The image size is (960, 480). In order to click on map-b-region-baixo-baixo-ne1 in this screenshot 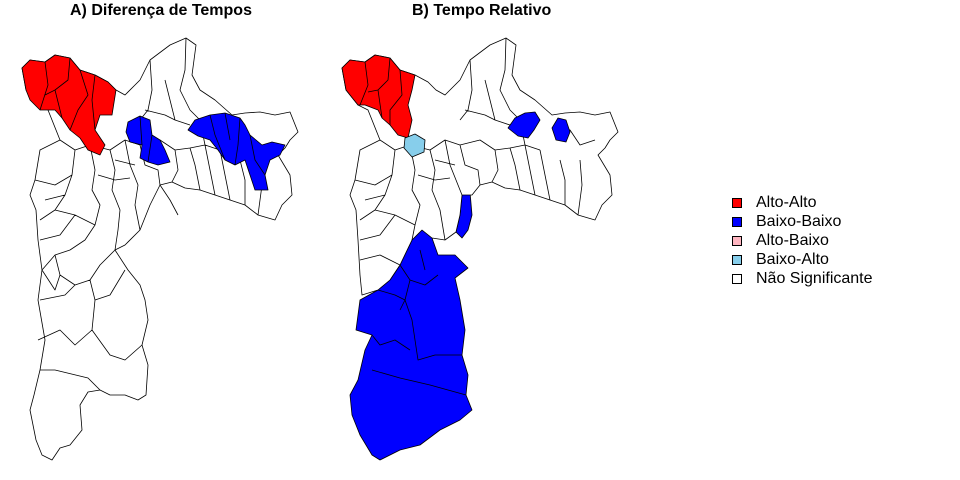, I will do `click(524, 125)`.